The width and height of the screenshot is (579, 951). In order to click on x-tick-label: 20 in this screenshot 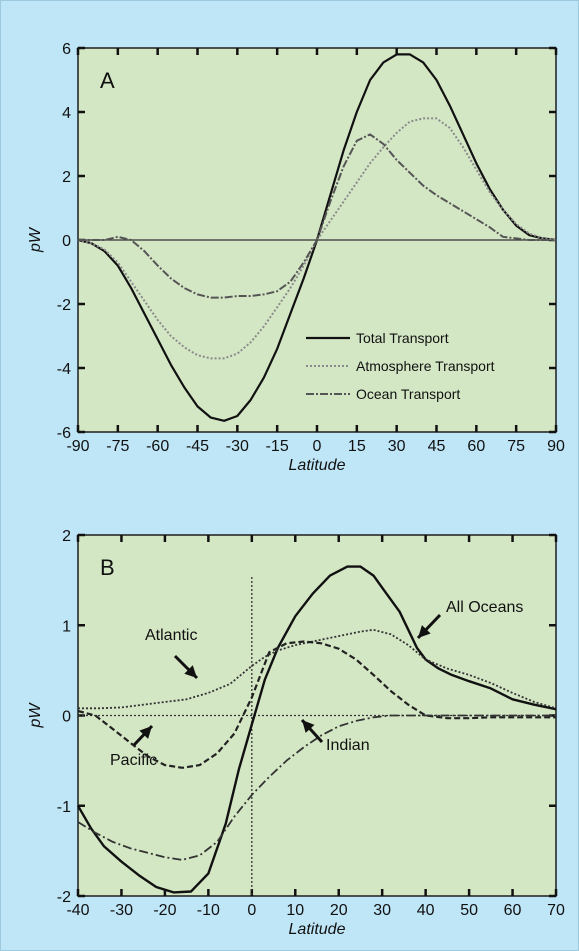, I will do `click(339, 910)`.